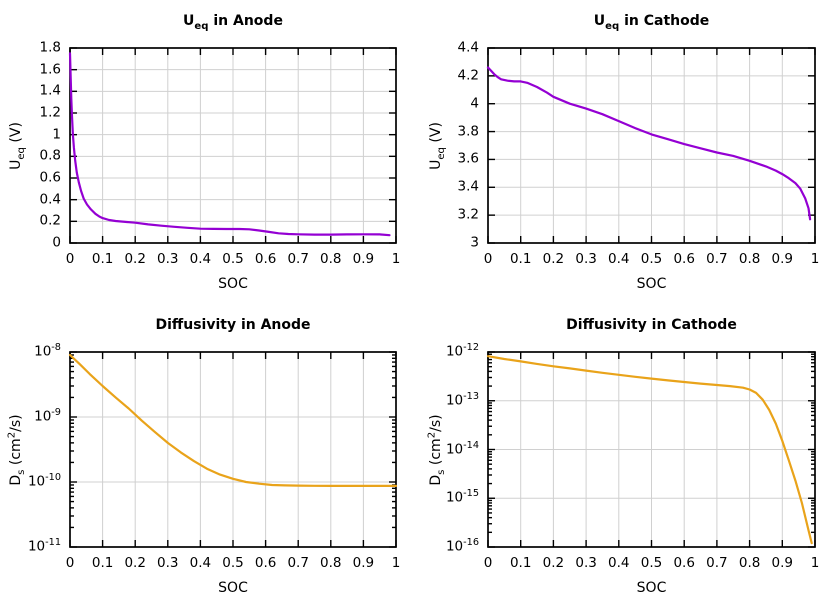  Describe the element at coordinates (462, 350) in the screenshot. I see `y-tick-label: 10⁻¹²` at that location.